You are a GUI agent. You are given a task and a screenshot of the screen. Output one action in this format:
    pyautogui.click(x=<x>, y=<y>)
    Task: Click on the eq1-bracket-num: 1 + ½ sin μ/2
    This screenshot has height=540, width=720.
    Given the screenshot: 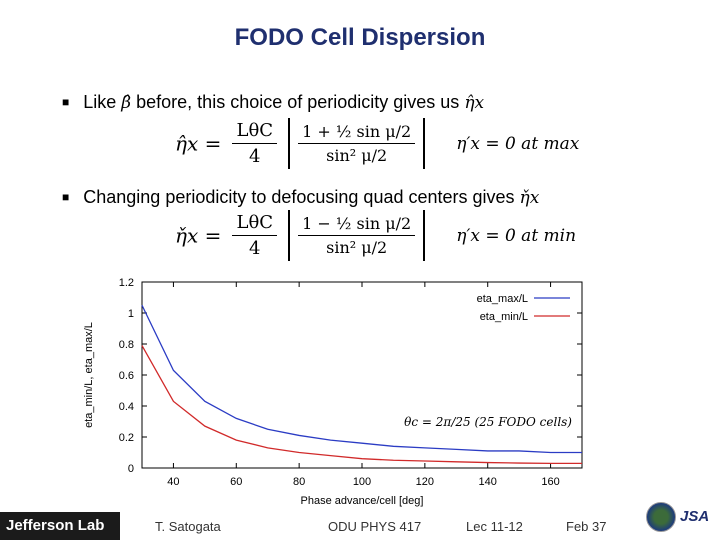 What is the action you would take?
    pyautogui.click(x=357, y=133)
    